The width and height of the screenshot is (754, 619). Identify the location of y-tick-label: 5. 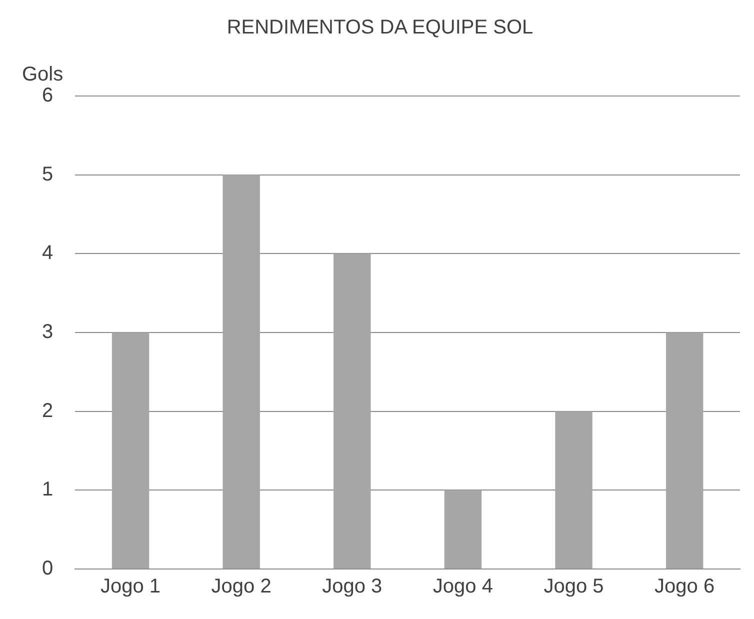
(48, 174).